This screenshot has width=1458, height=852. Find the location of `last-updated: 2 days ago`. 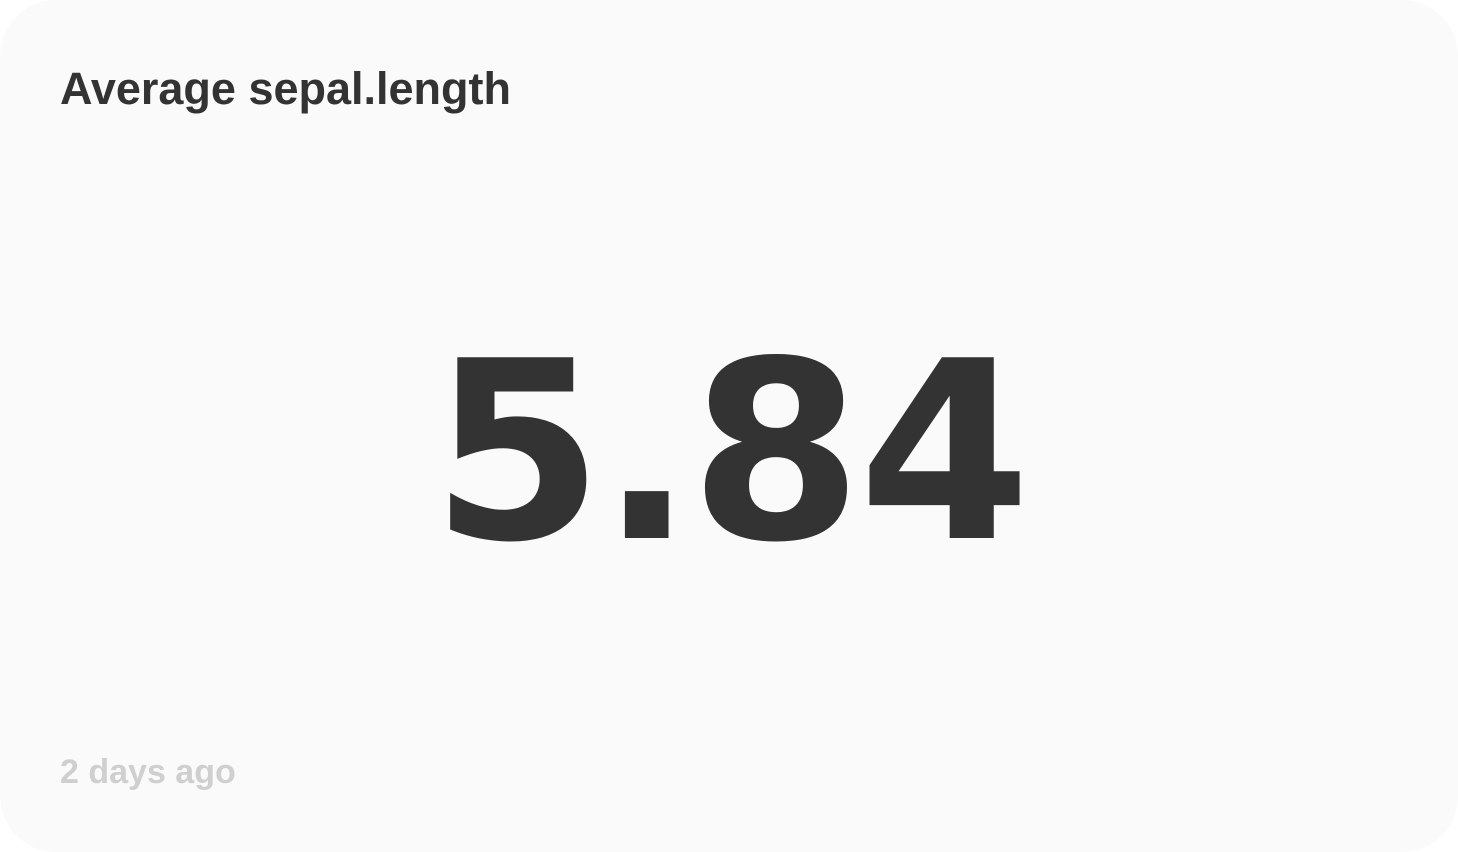

last-updated: 2 days ago is located at coordinates (148, 772).